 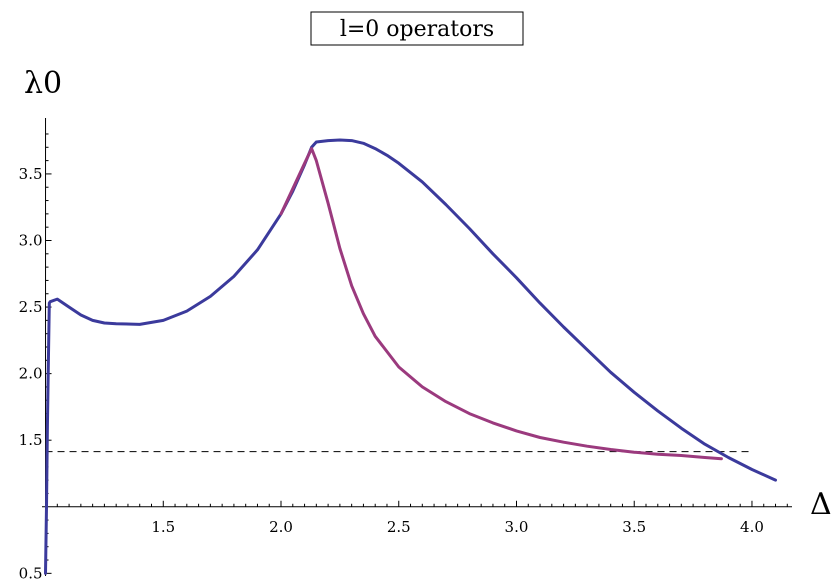 What do you see at coordinates (399, 527) in the screenshot?
I see `x-tick-label: 2.5` at bounding box center [399, 527].